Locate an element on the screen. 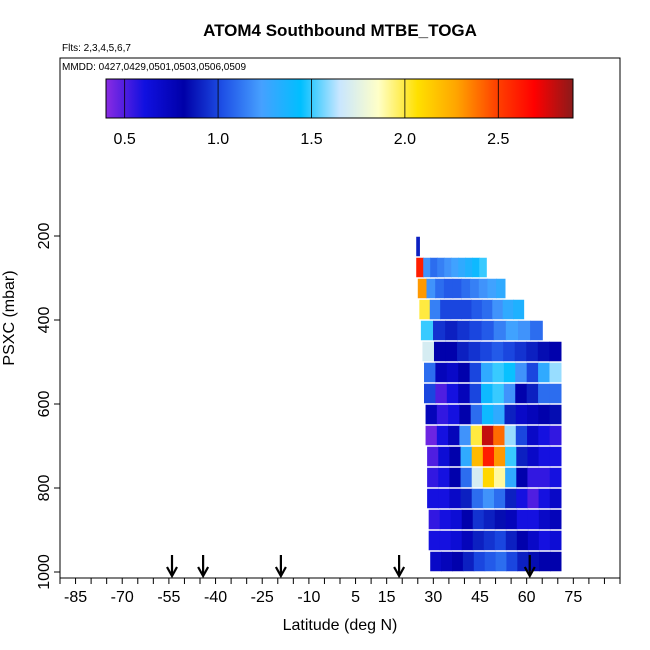  colorbar-tick-label: 0.5 is located at coordinates (125, 139).